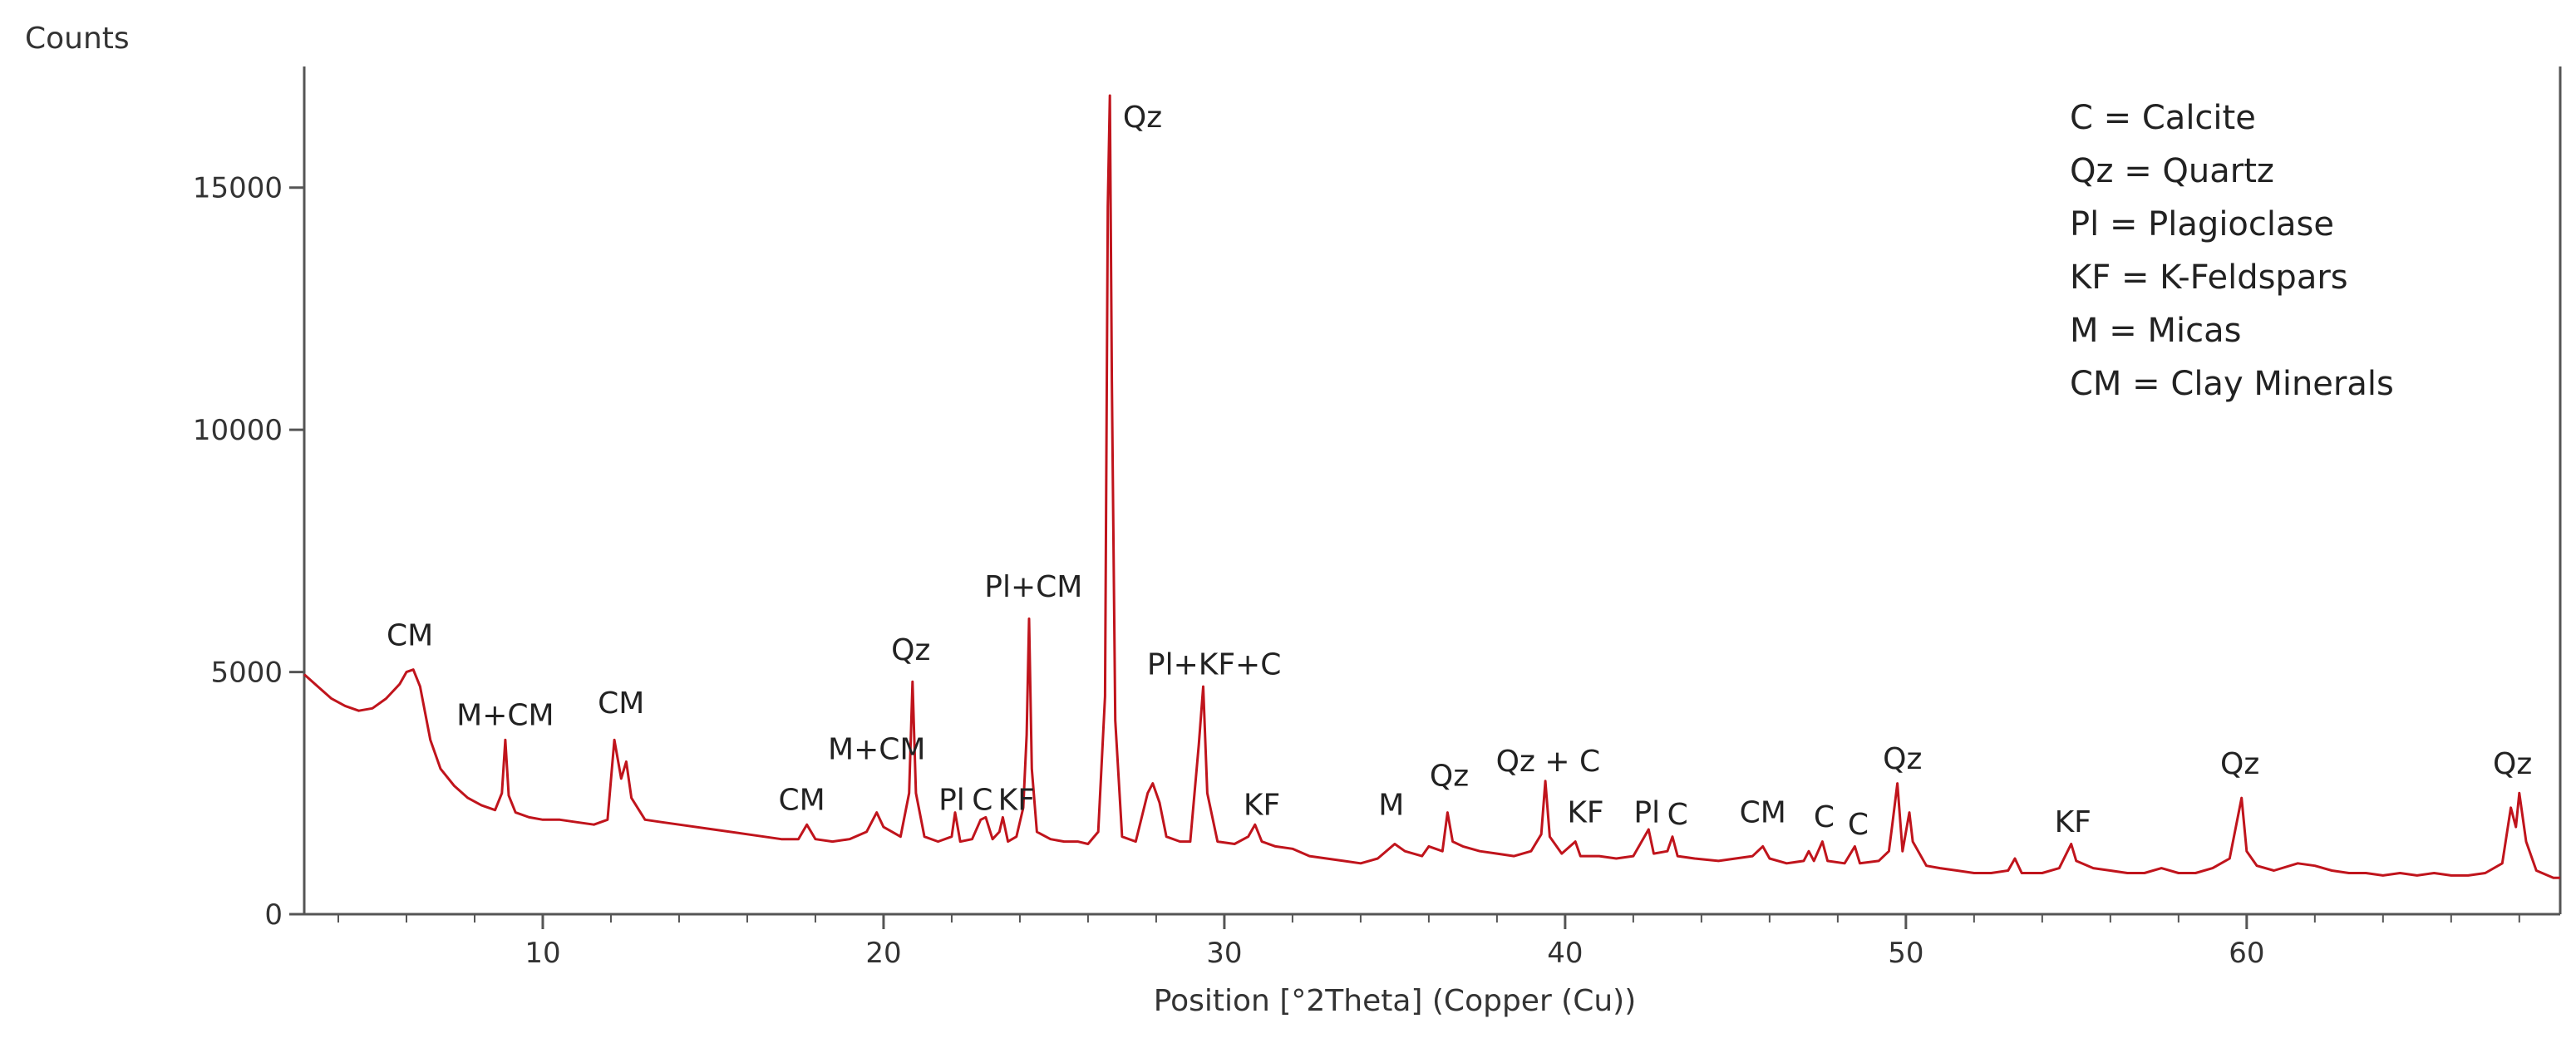 The height and width of the screenshot is (1048, 2576). Describe the element at coordinates (1565, 954) in the screenshot. I see `x-tick-label: 40` at that location.